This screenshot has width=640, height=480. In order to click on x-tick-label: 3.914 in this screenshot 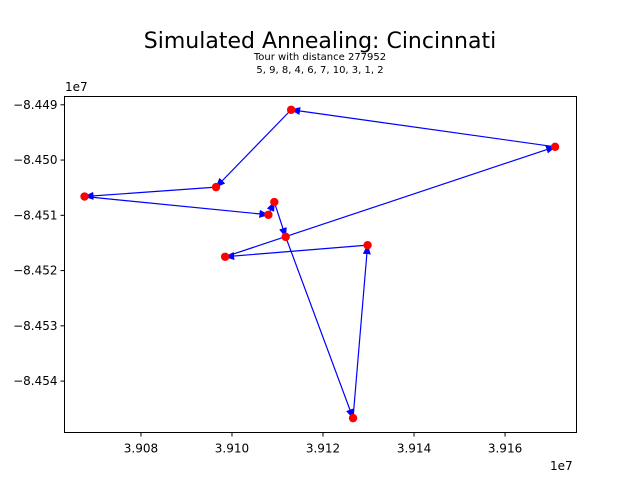, I will do `click(414, 449)`.